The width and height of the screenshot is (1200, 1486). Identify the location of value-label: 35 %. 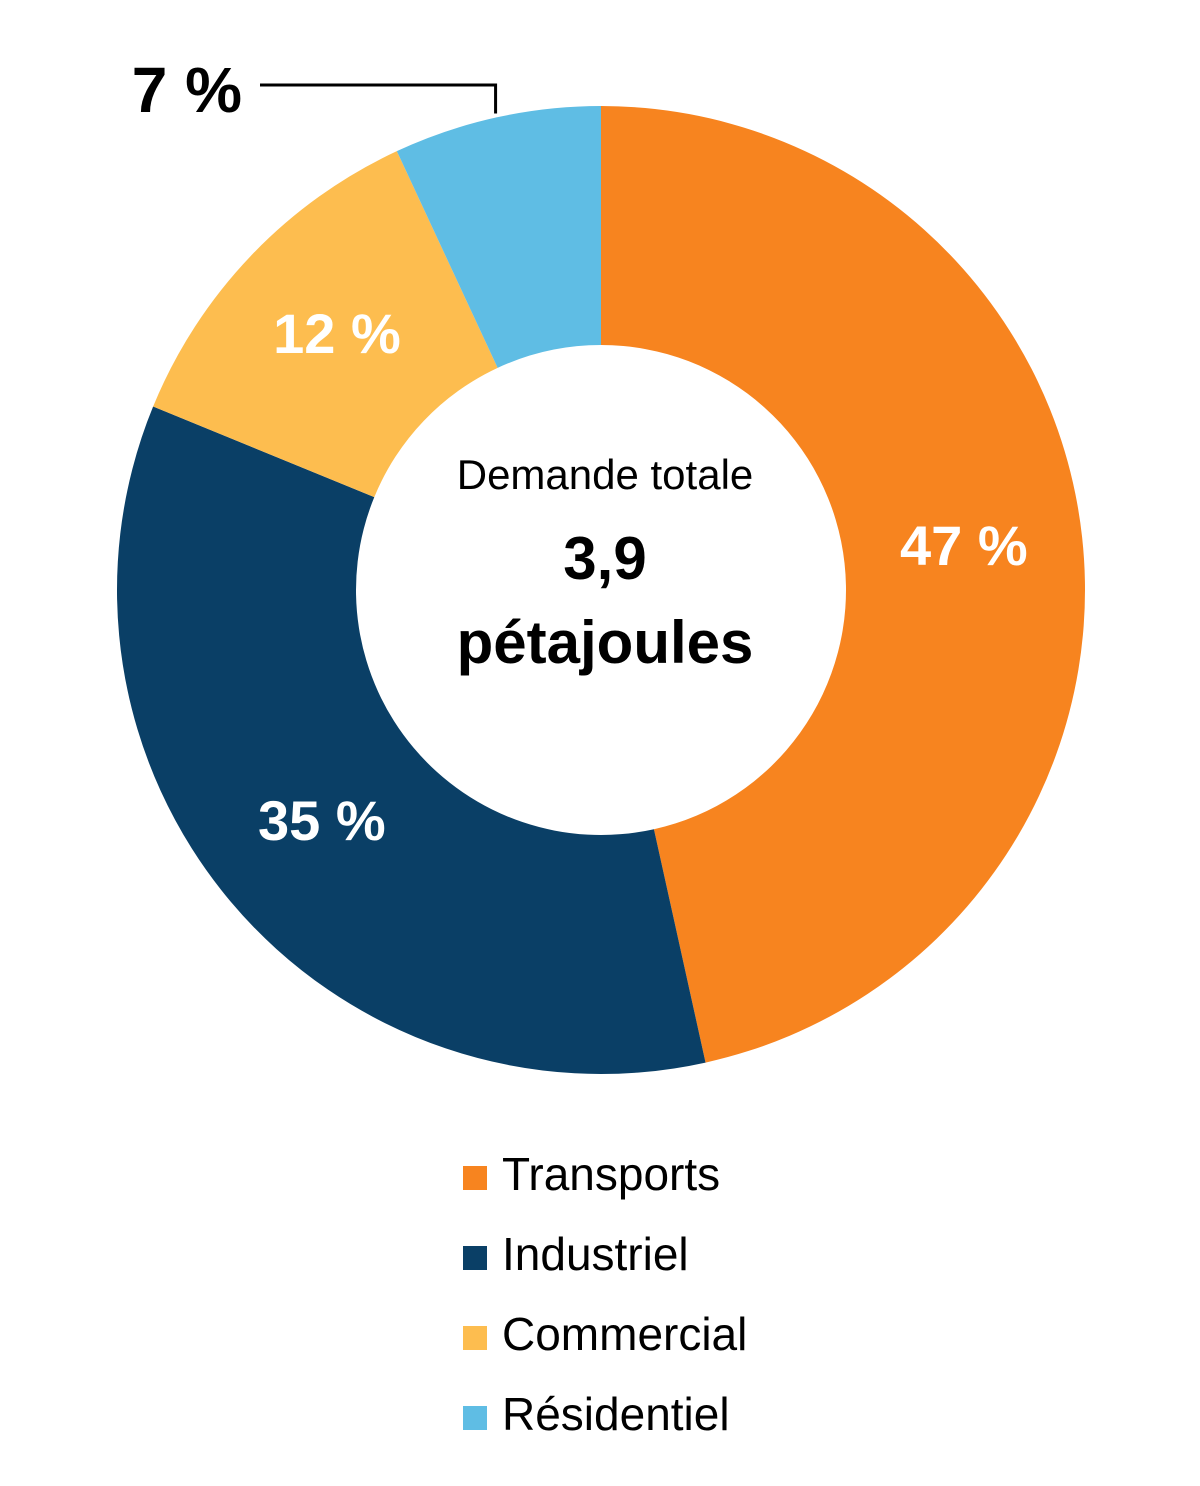
(322, 820).